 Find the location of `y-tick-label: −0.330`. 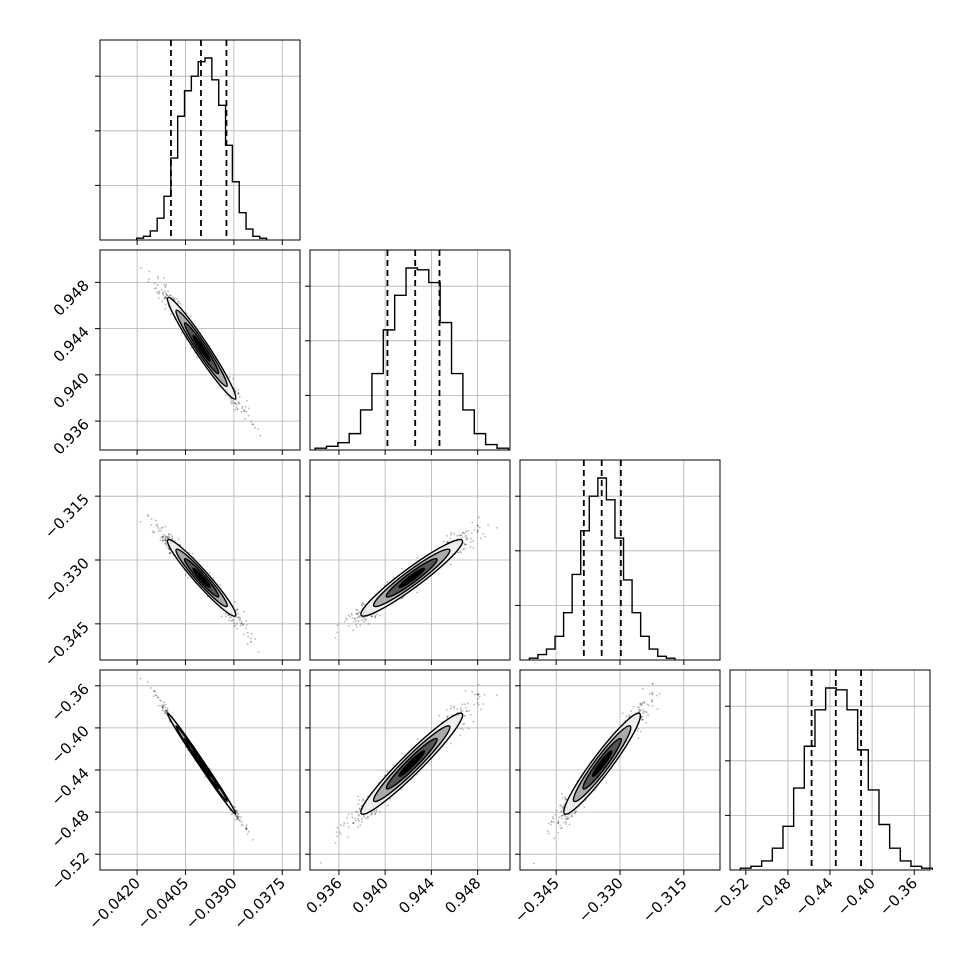

y-tick-label: −0.330 is located at coordinates (67, 580).